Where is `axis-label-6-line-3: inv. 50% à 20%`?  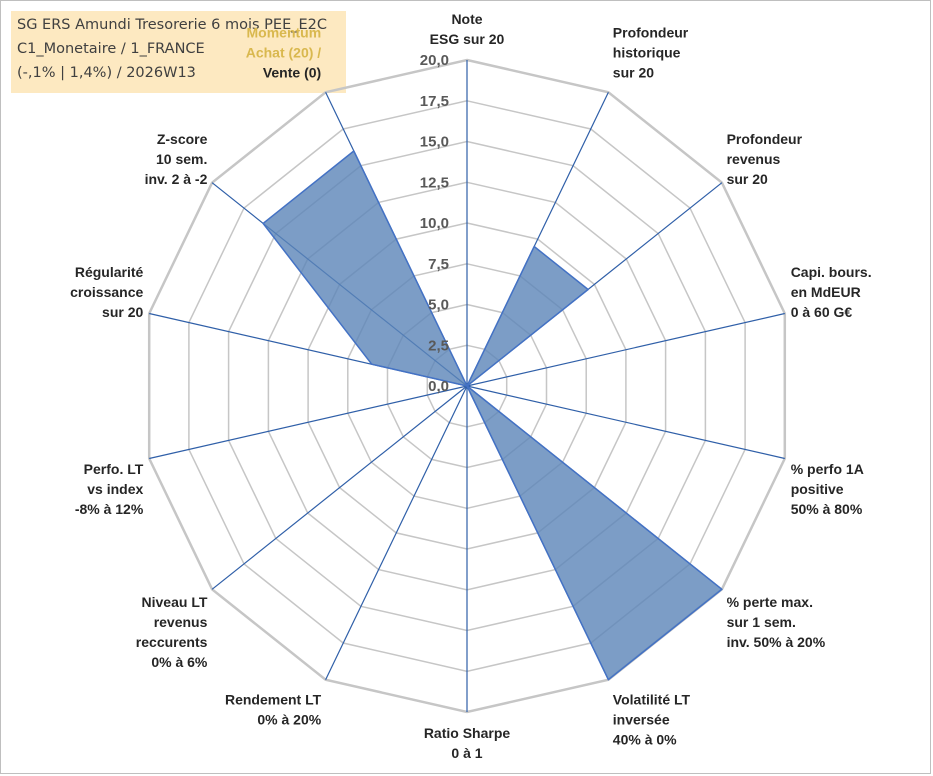
axis-label-6-line-3: inv. 50% à 20% is located at coordinates (776, 642).